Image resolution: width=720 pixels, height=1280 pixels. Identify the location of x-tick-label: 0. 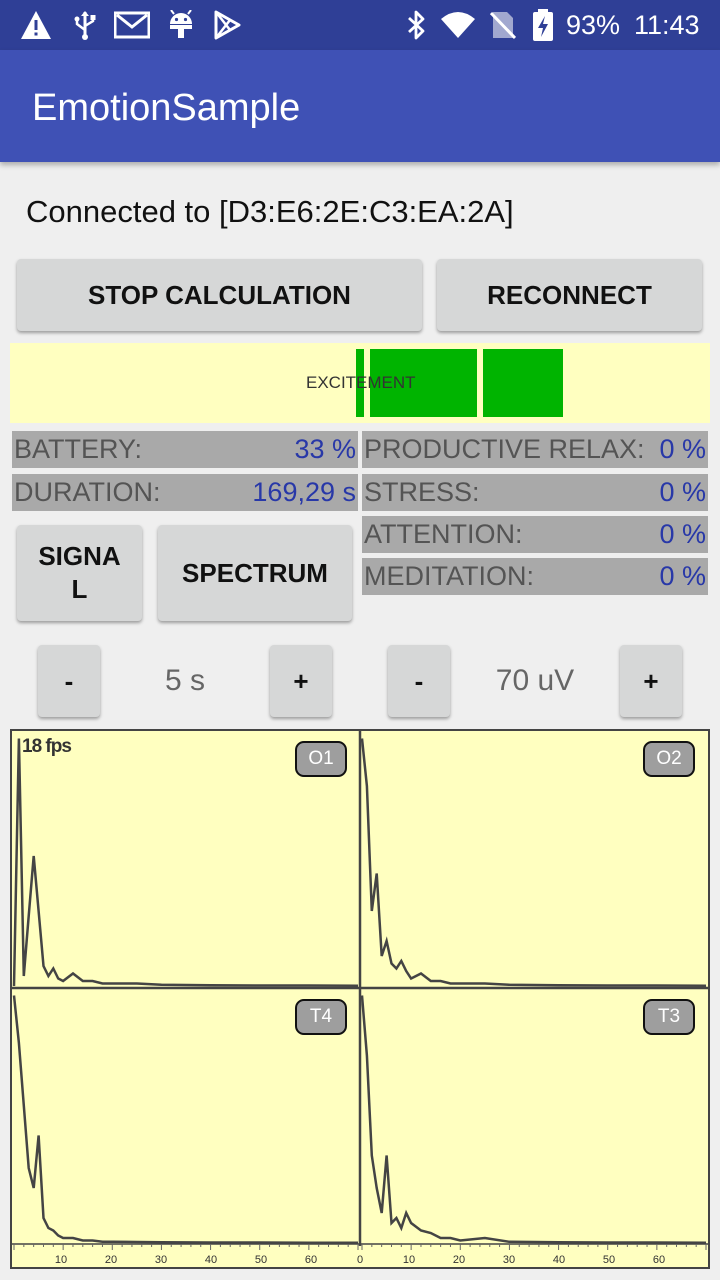
(360, 1260).